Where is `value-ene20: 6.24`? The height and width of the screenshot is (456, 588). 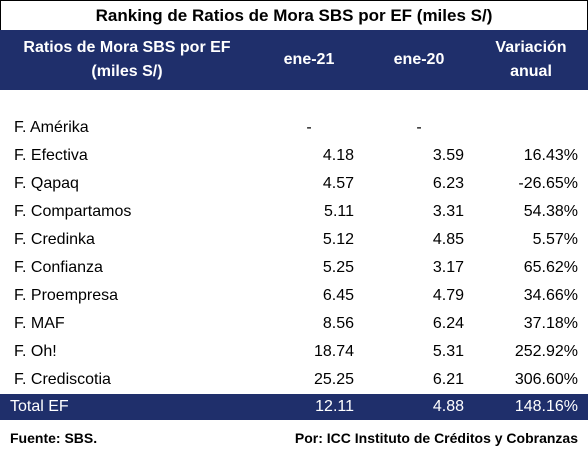
value-ene20: 6.24 is located at coordinates (448, 323).